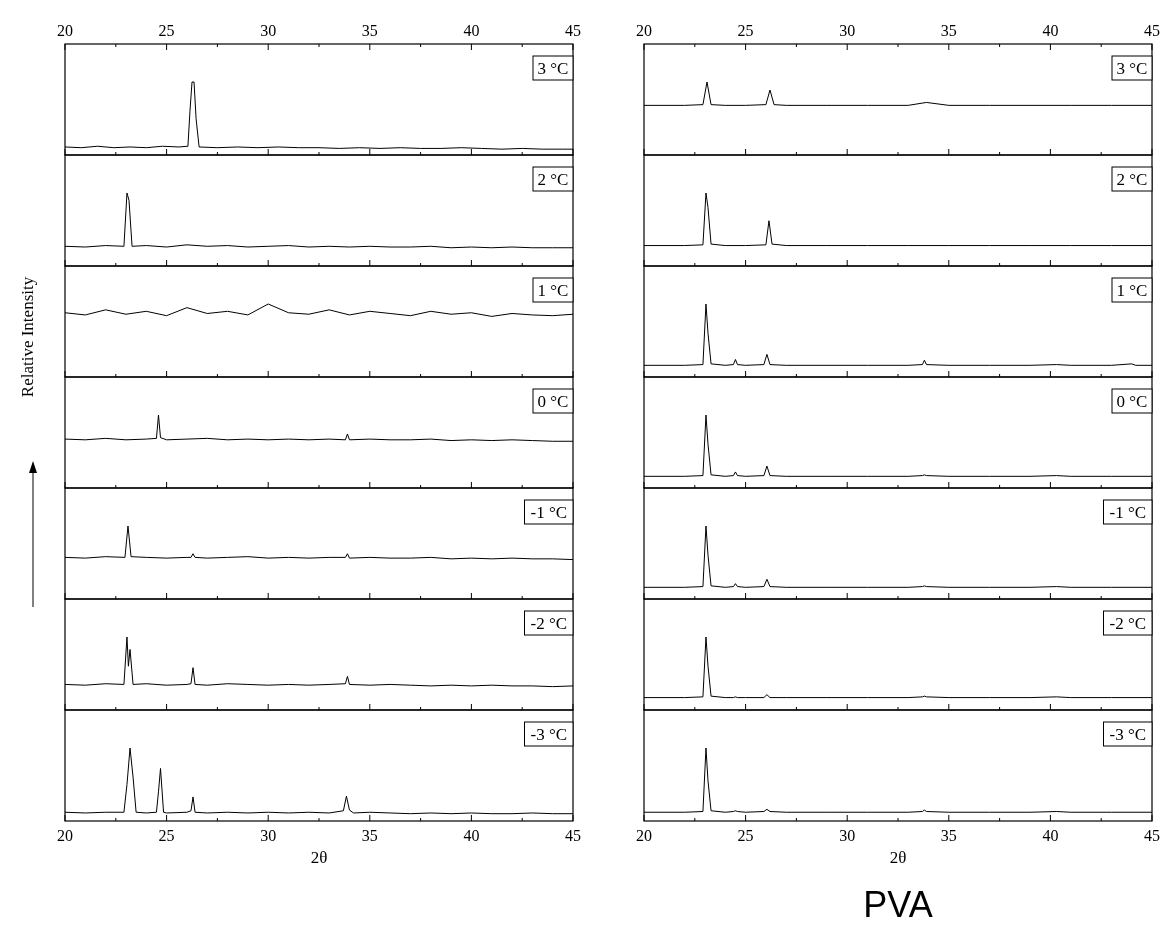 The image size is (1163, 940). What do you see at coordinates (27, 337) in the screenshot?
I see `y-axis-title: Relative Intensity` at bounding box center [27, 337].